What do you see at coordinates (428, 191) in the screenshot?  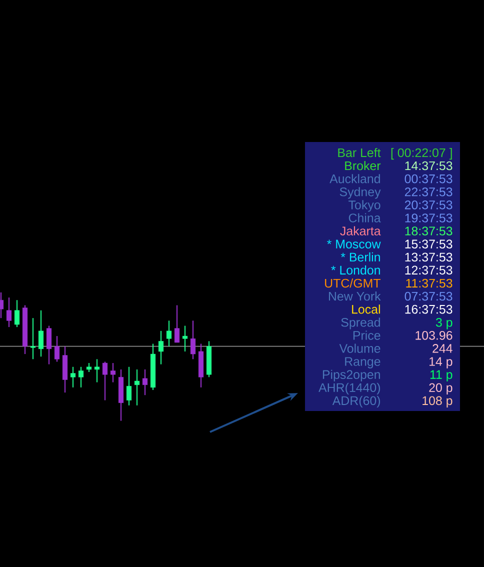 I see `text: 22:37:53` at bounding box center [428, 191].